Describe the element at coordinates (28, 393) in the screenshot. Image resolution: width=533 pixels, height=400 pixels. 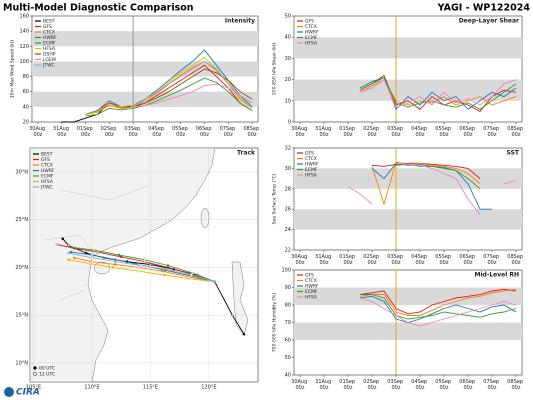
I see `logo: CIRA` at that location.